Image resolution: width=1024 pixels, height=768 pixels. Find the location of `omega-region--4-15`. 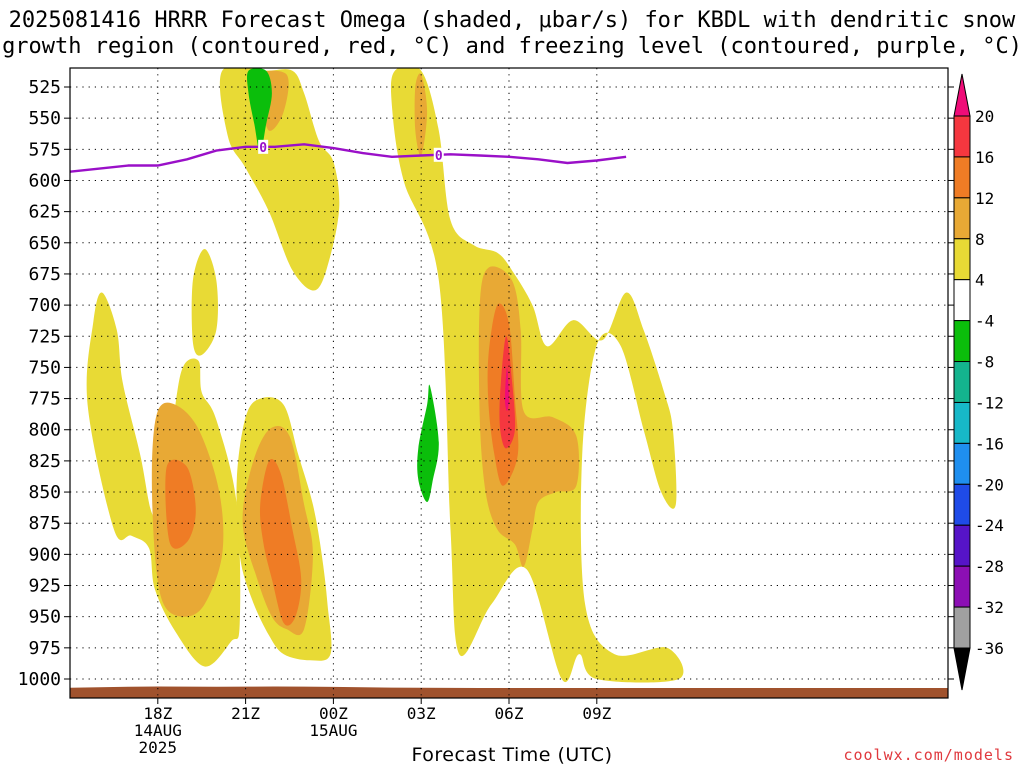

omega-region--4-15 is located at coordinates (259, 111).